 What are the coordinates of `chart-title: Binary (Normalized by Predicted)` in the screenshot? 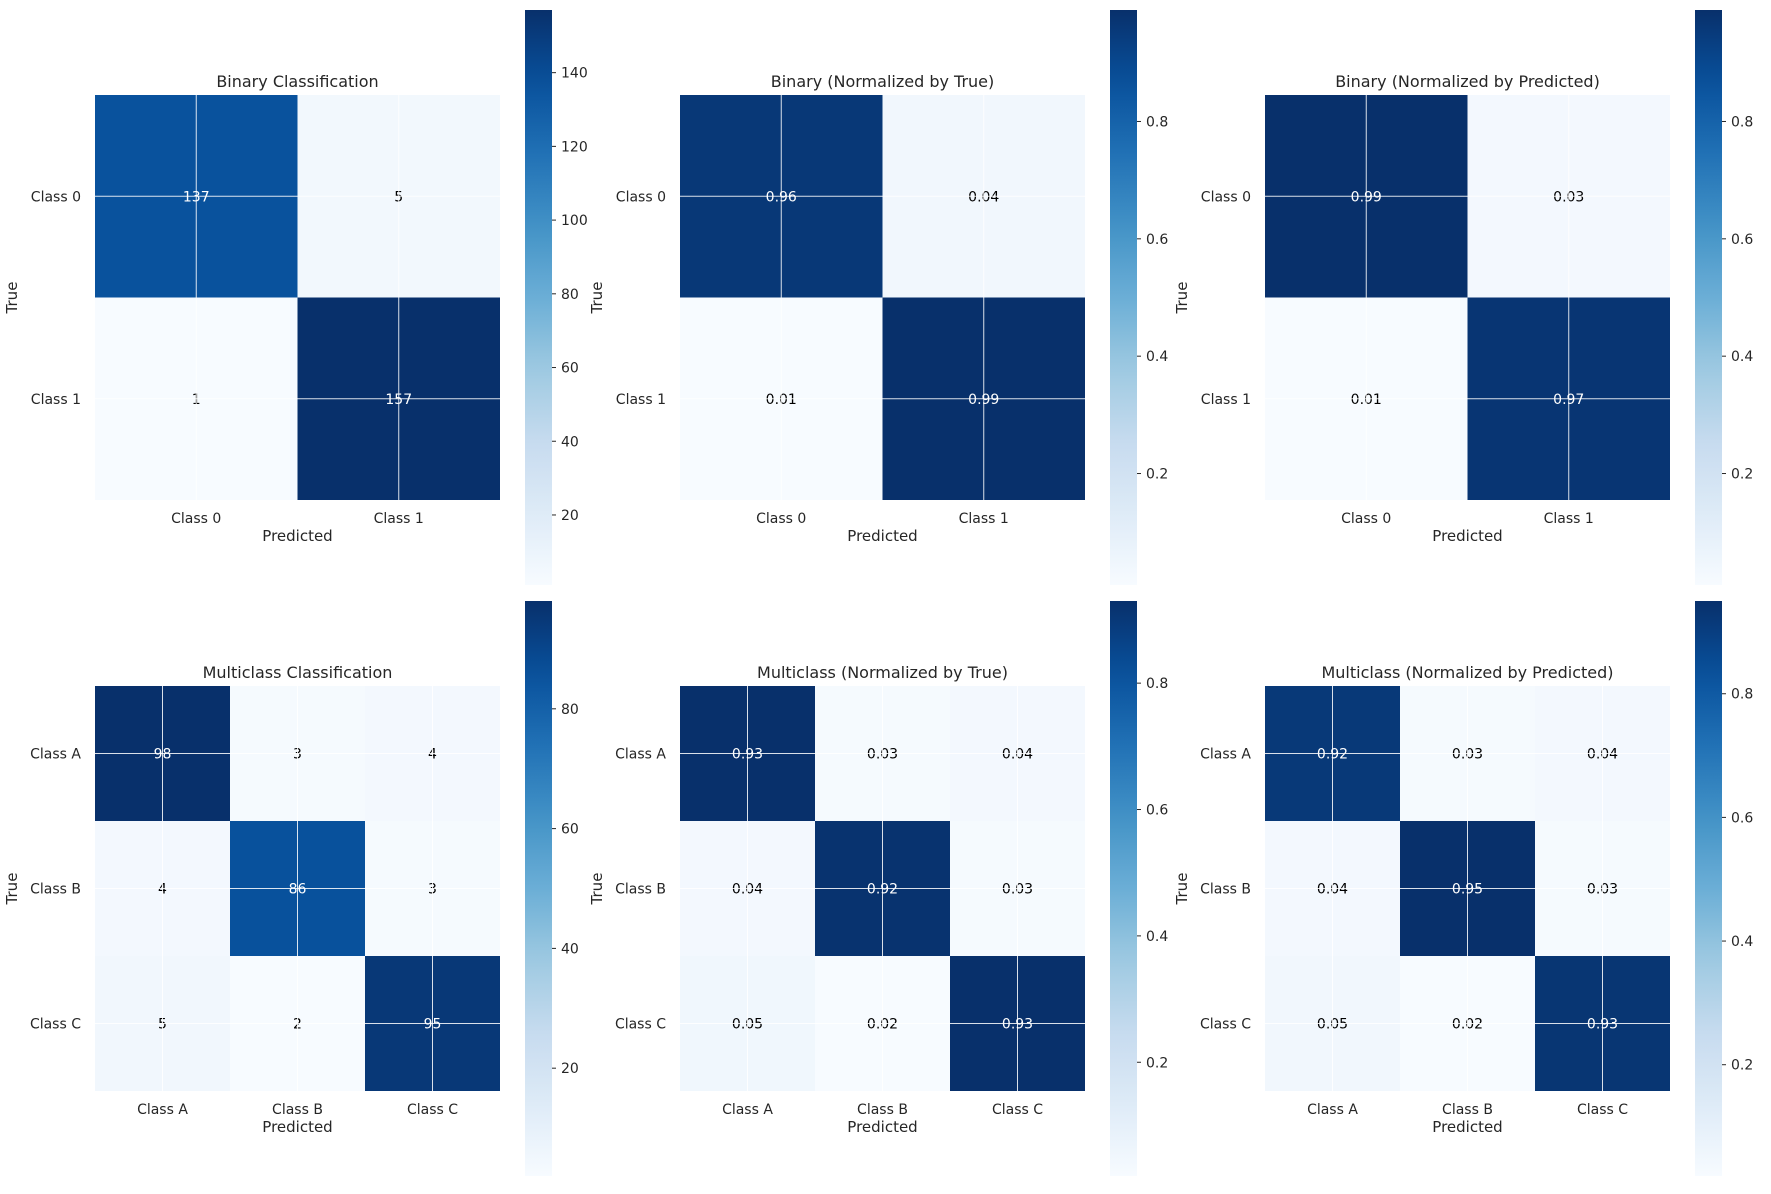 It's located at (1467, 81).